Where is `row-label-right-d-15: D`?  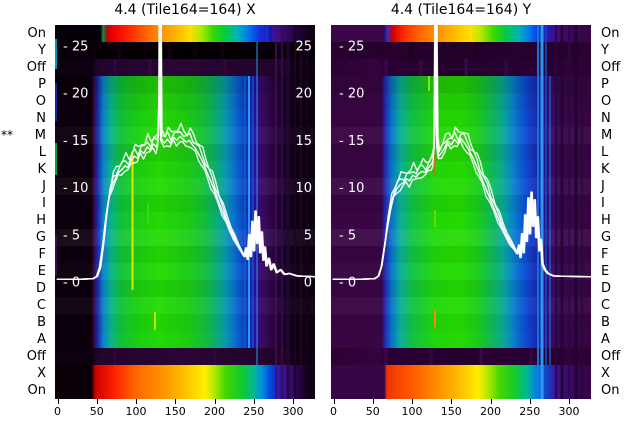 row-label-right-d-15: D is located at coordinates (606, 288).